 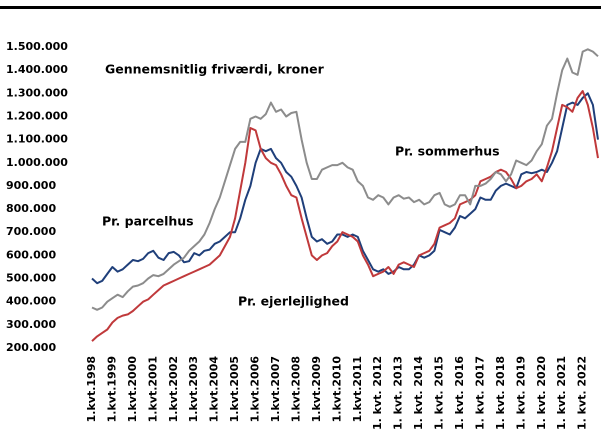 I want to click on y-tick-label: 1.100.000, so click(x=37, y=139).